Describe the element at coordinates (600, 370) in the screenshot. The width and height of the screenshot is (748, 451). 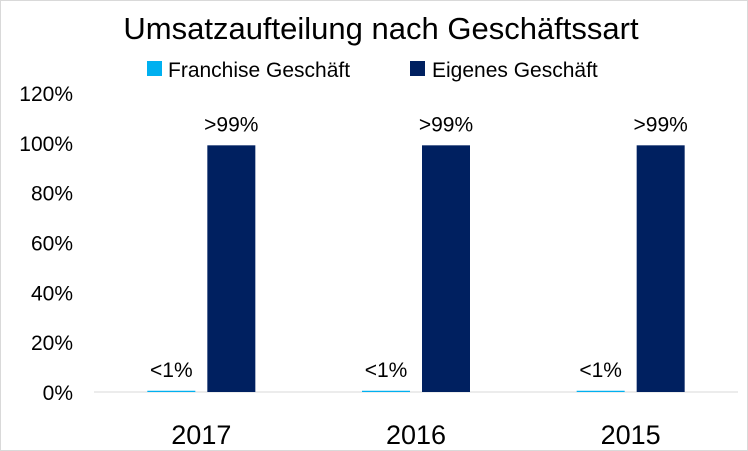
I see `data-label-franchise-2015: <1%` at that location.